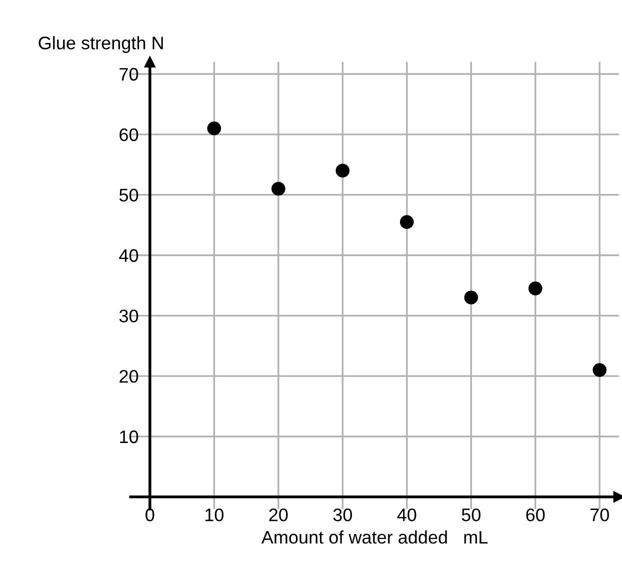 This screenshot has height=571, width=622. Describe the element at coordinates (128, 316) in the screenshot. I see `y-tick-label: 30` at that location.